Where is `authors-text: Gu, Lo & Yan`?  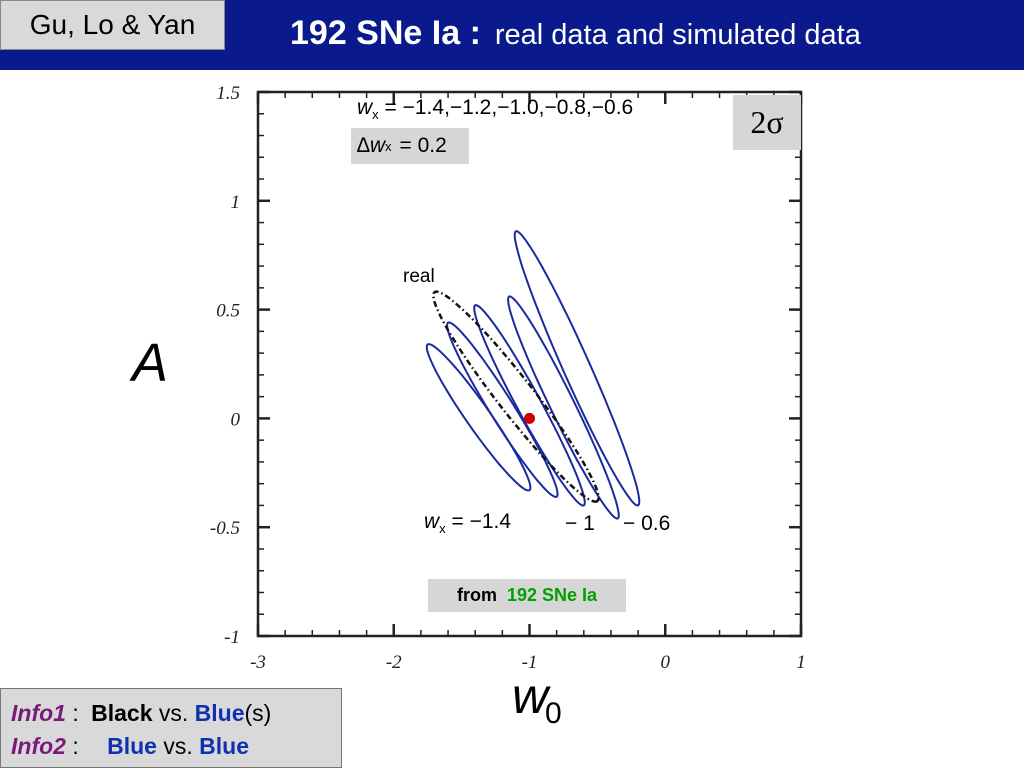 authors-text: Gu, Lo & Yan is located at coordinates (112, 24).